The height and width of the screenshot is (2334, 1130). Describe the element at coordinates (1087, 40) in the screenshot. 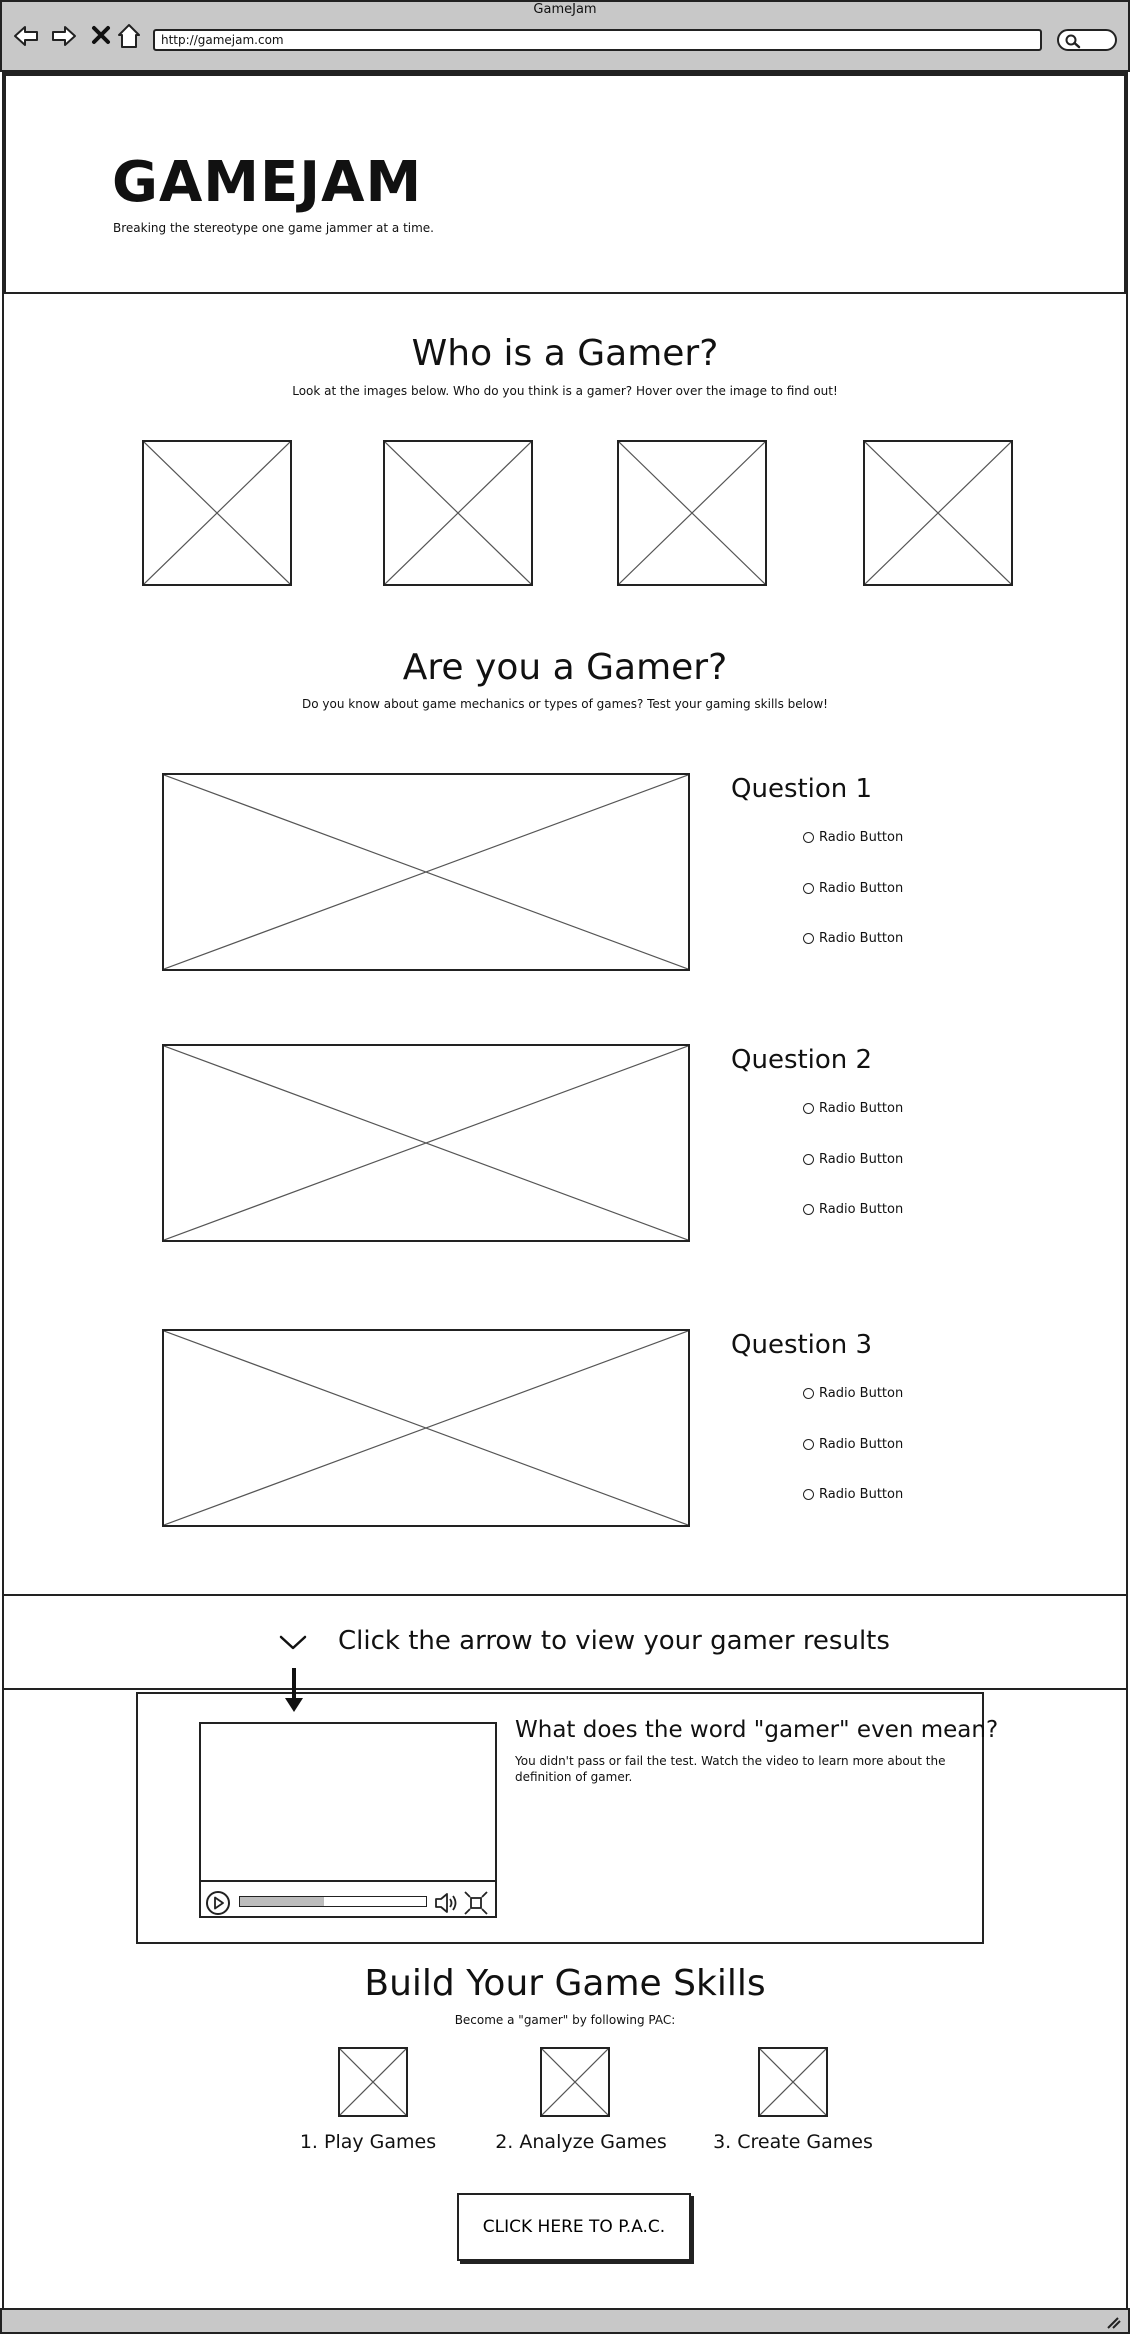

I see `browser-search-field` at that location.